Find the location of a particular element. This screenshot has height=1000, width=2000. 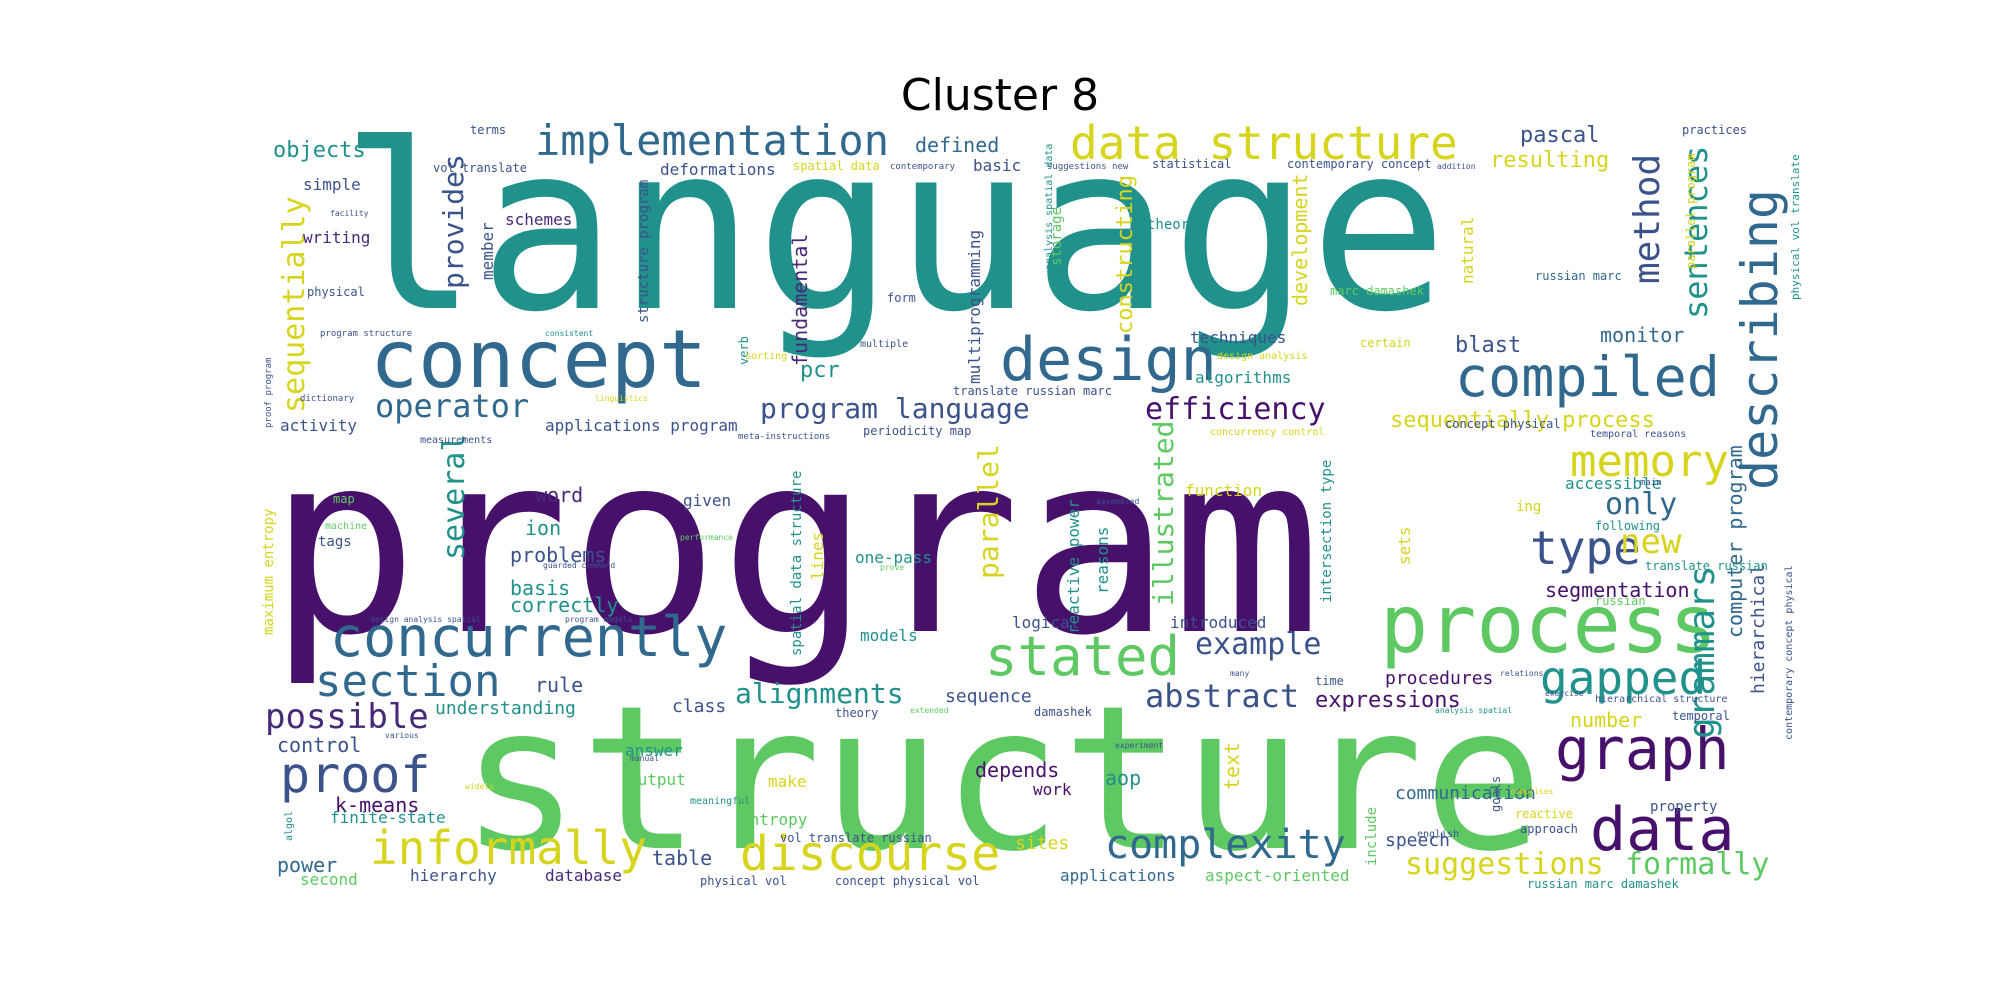

word-graph: graph is located at coordinates (1642, 749).